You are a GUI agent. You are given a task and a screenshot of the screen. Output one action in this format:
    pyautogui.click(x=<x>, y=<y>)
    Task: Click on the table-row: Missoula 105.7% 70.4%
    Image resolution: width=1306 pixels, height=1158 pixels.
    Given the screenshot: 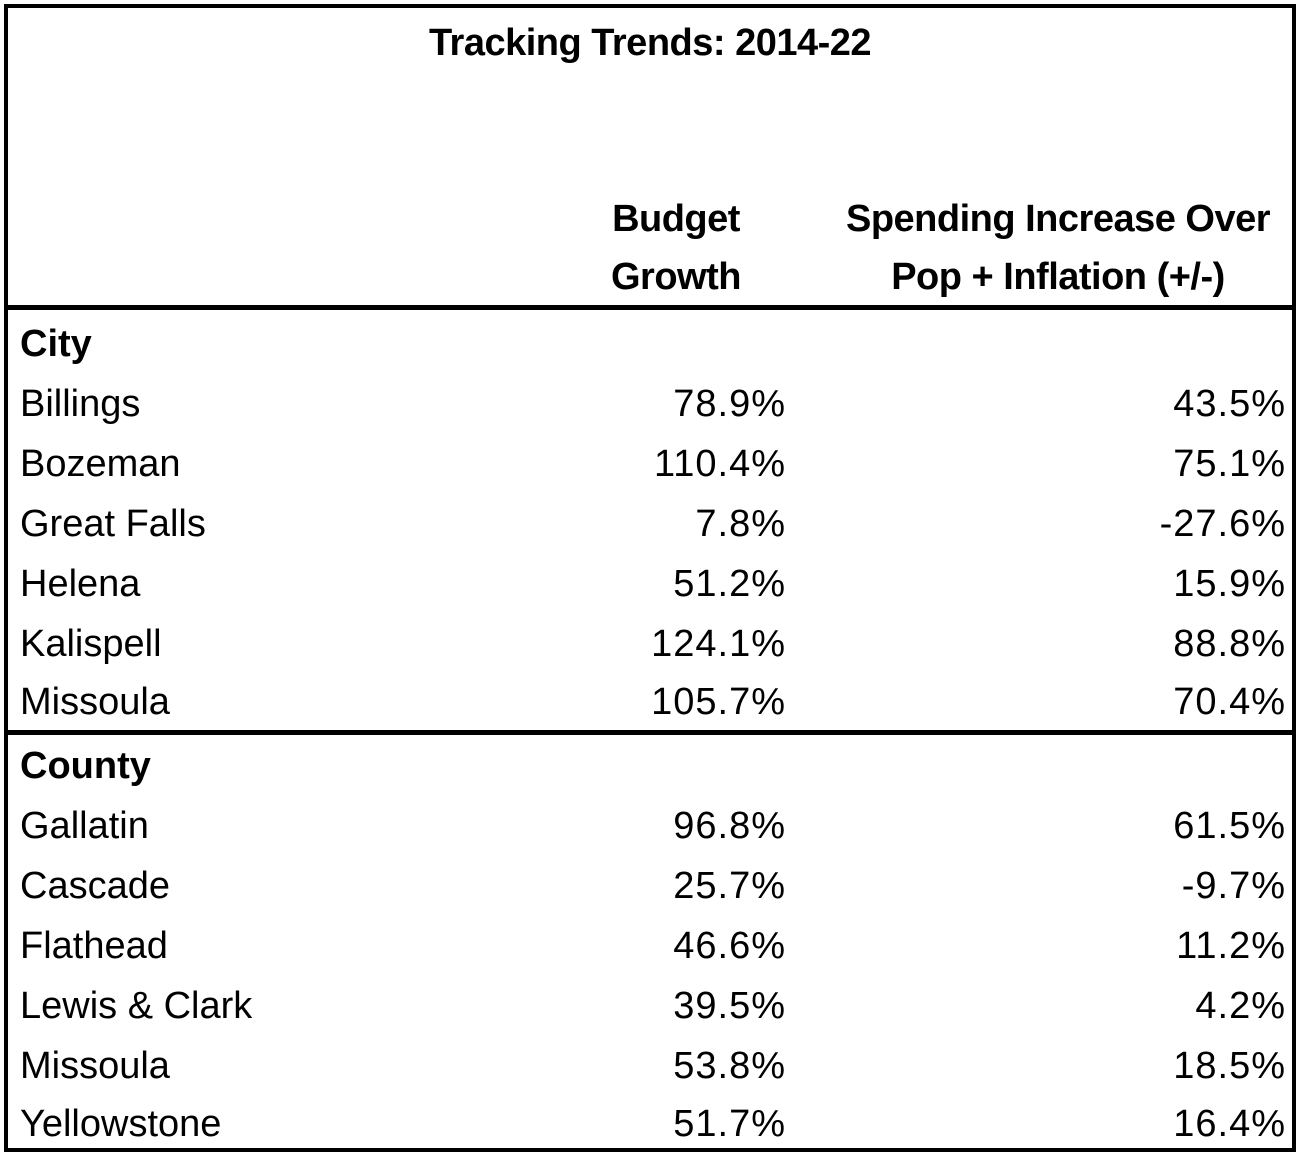 What is the action you would take?
    pyautogui.click(x=650, y=702)
    